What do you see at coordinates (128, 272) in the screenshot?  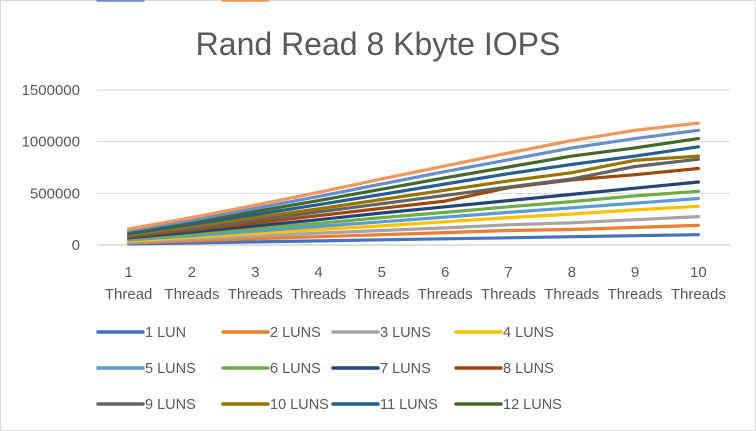 I see `x-tick-label: 1` at bounding box center [128, 272].